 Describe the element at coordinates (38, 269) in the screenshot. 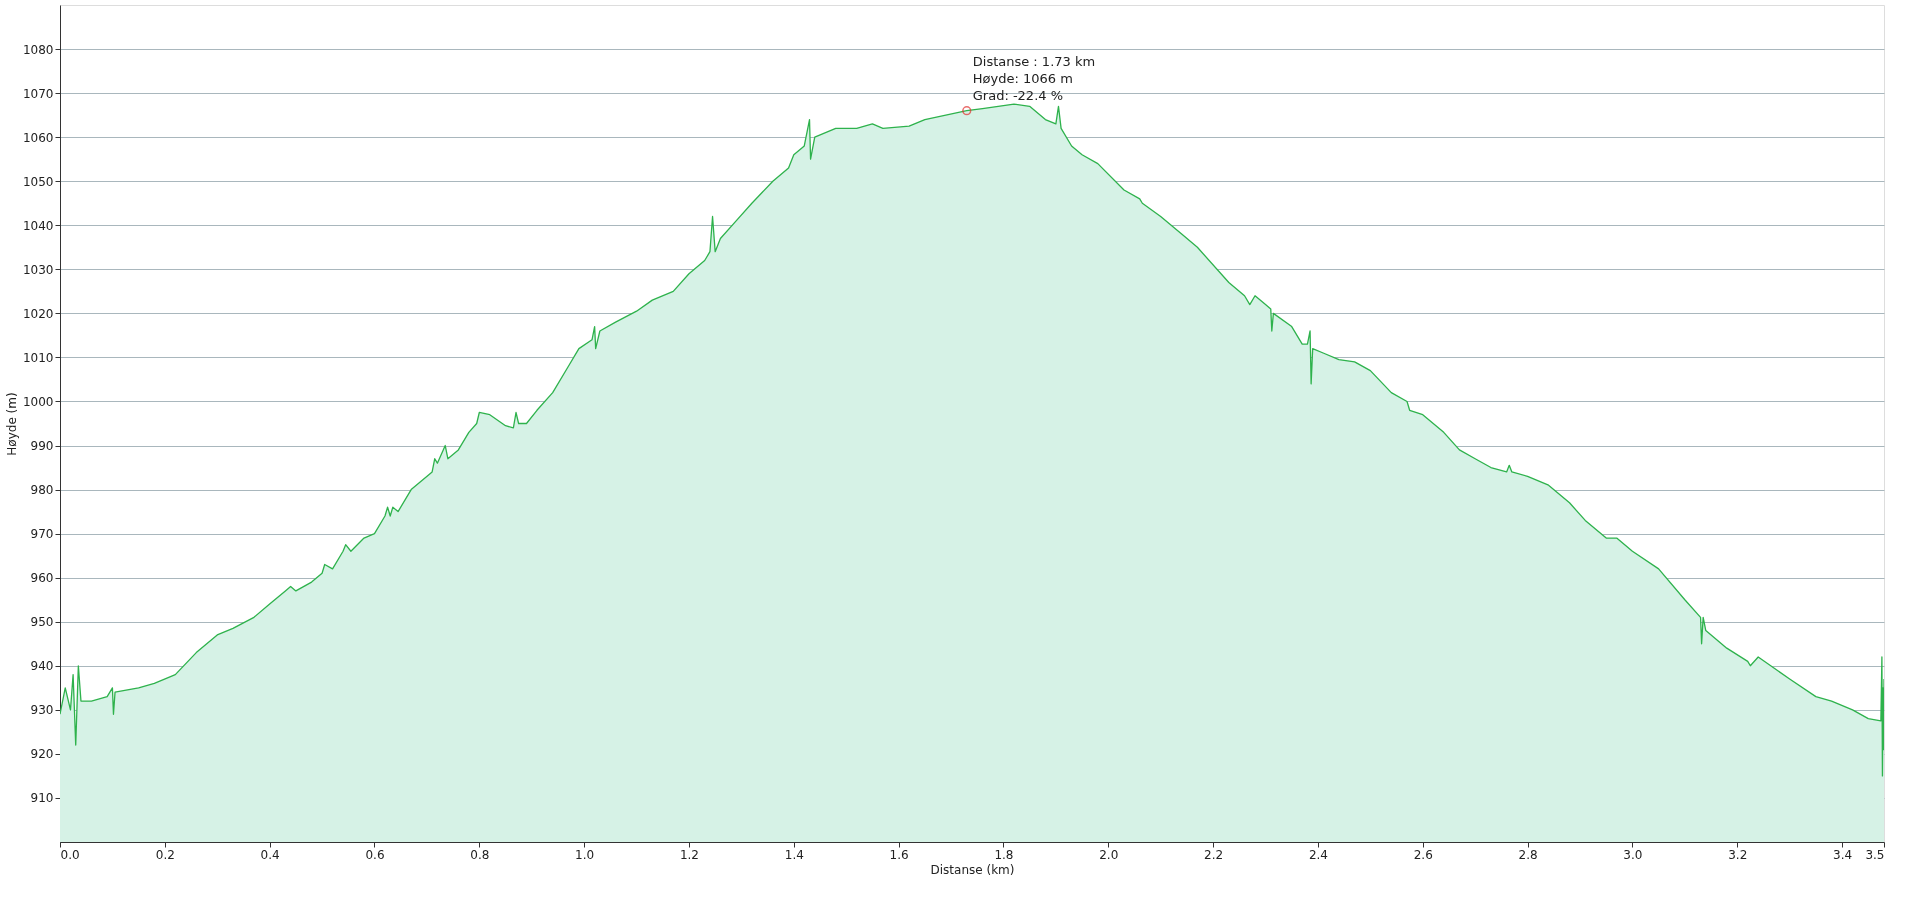

I see `y-tick-label: 1030` at that location.